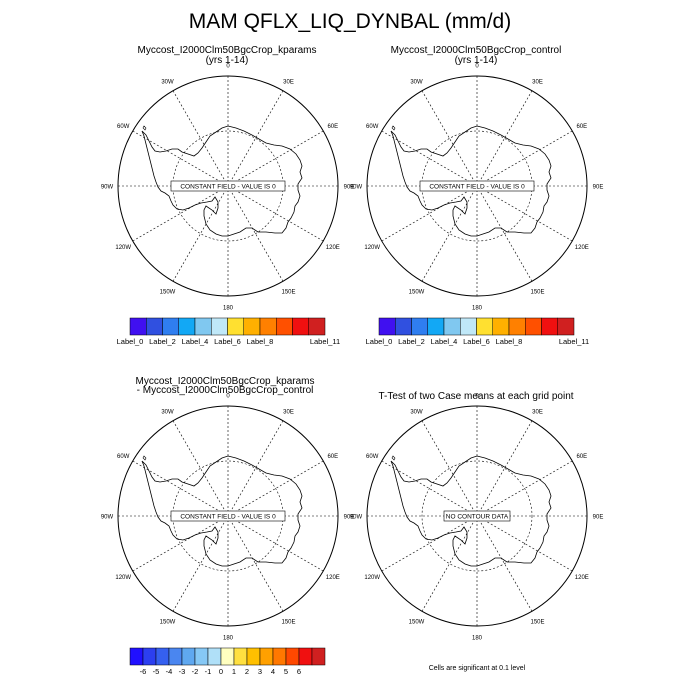  What do you see at coordinates (247, 671) in the screenshot?
I see `colorbar-label: 2` at bounding box center [247, 671].